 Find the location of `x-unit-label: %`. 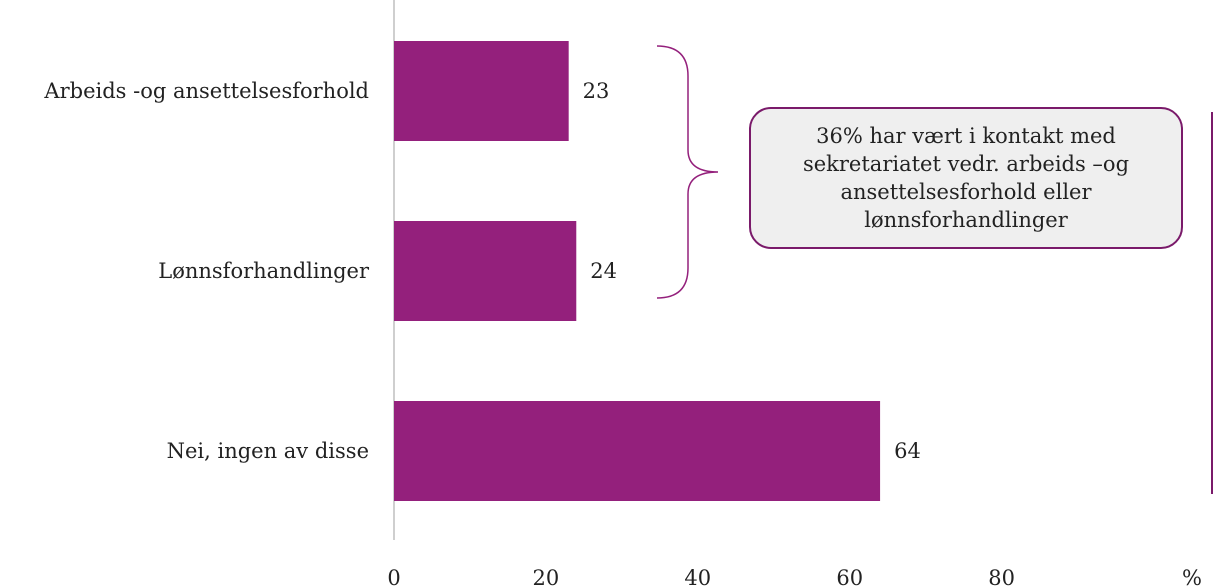

x-unit-label: % is located at coordinates (1192, 577).